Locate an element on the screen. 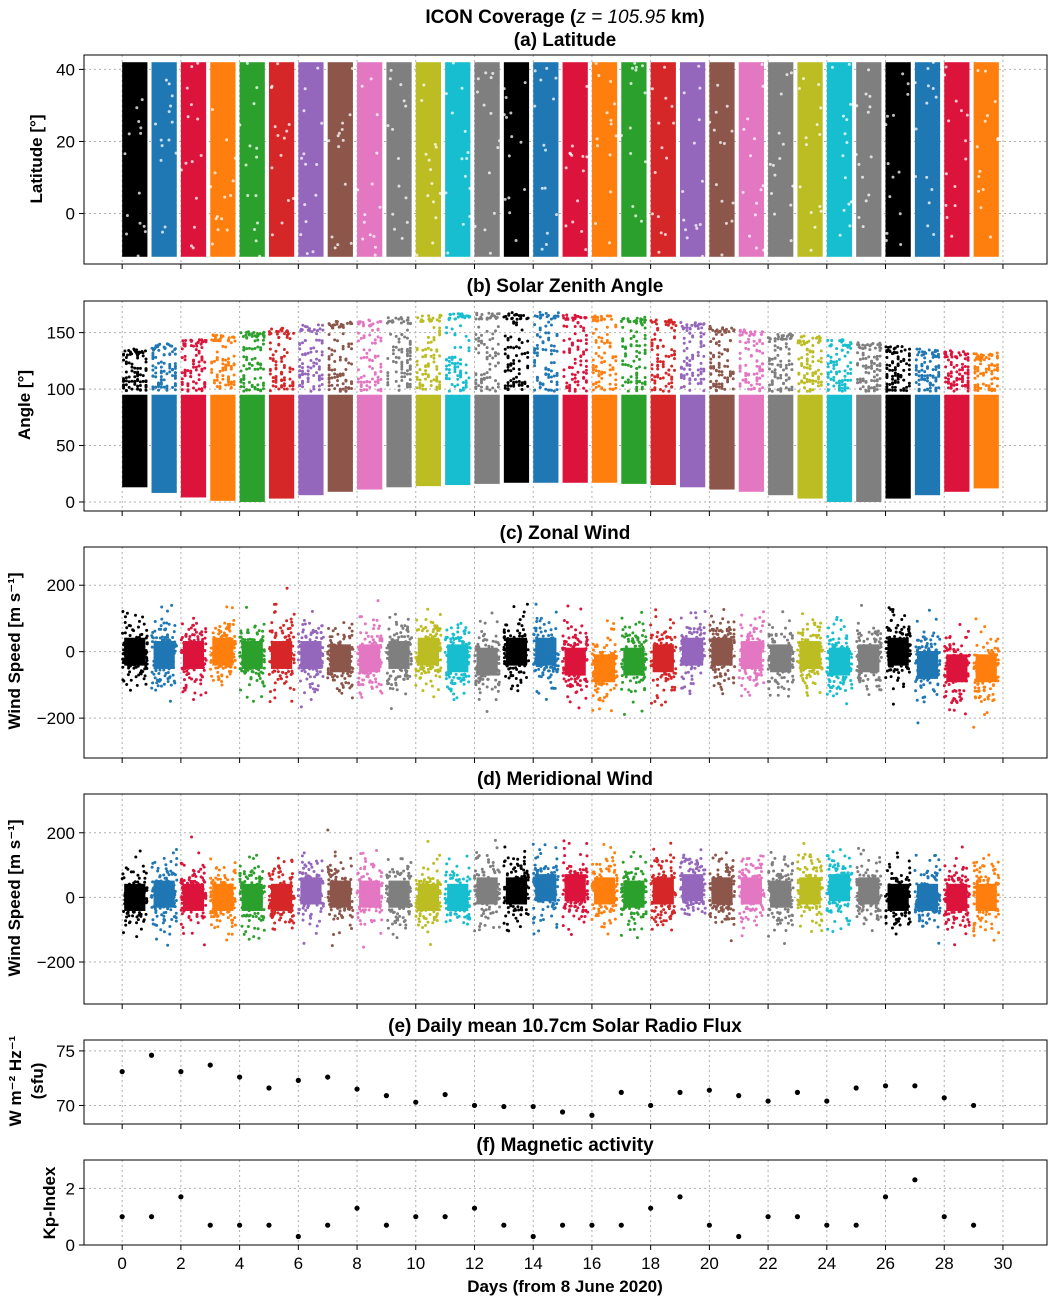 The image size is (1050, 1300). day-band is located at coordinates (223, 447).